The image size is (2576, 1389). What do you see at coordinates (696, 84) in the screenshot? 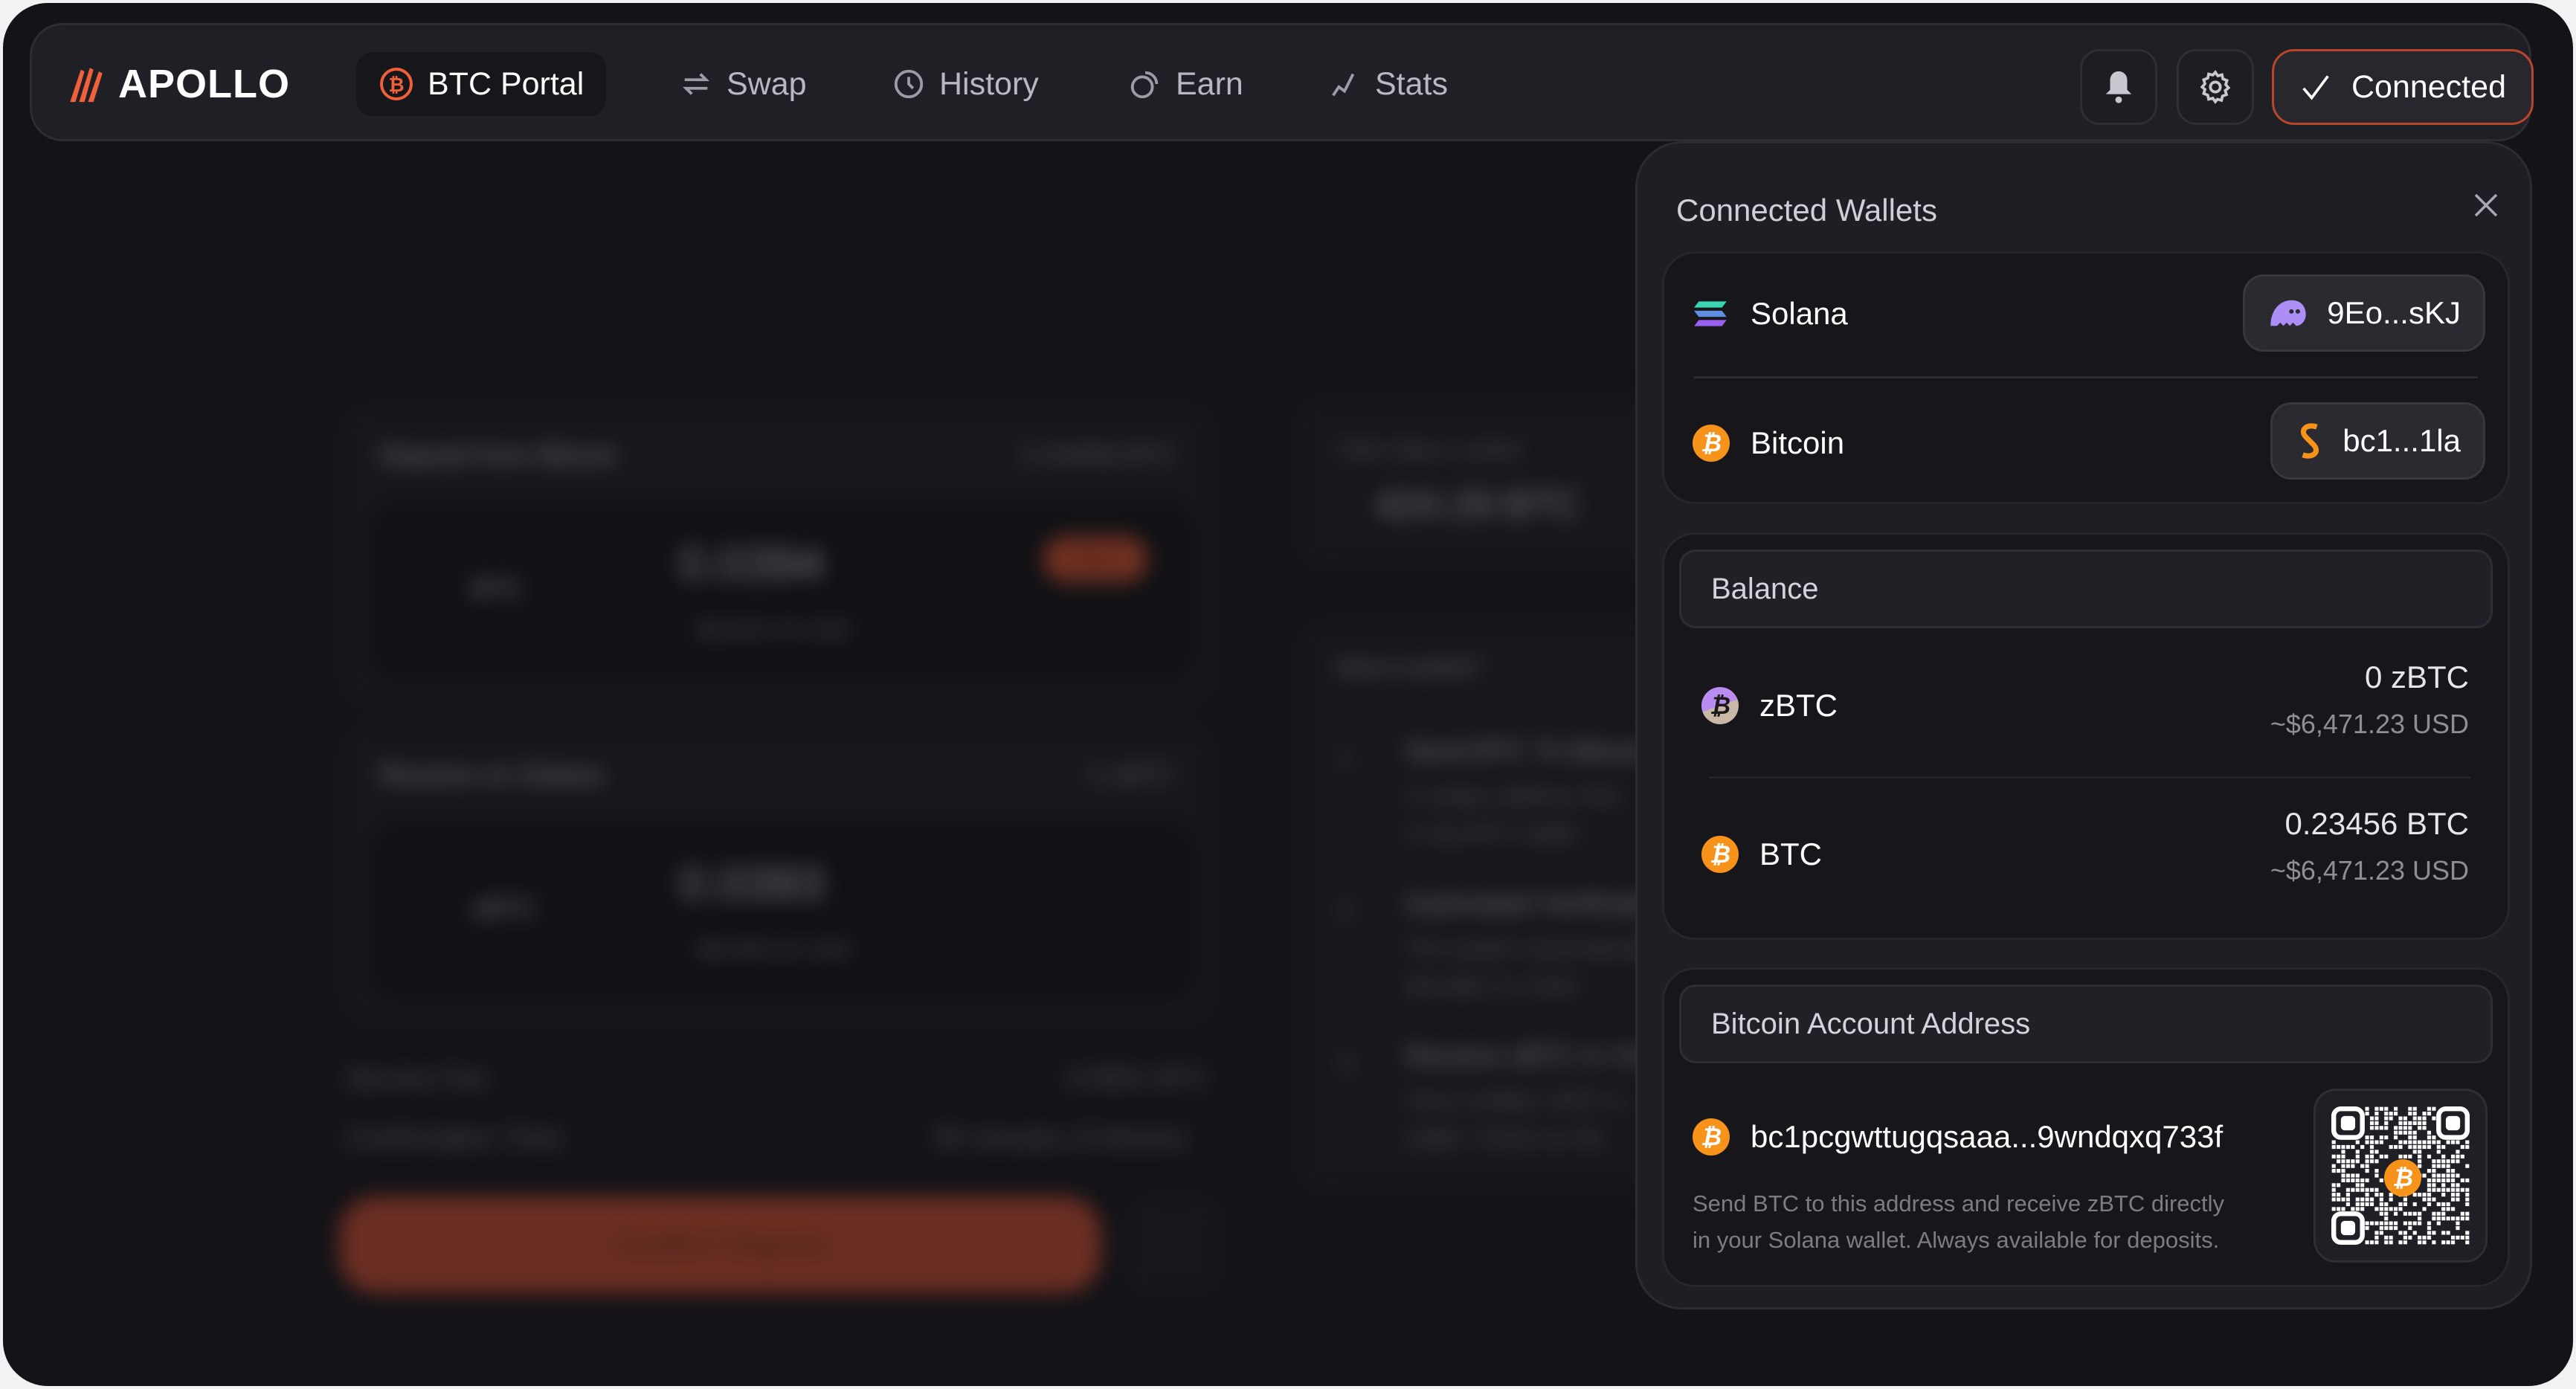
I see `swap-icon` at bounding box center [696, 84].